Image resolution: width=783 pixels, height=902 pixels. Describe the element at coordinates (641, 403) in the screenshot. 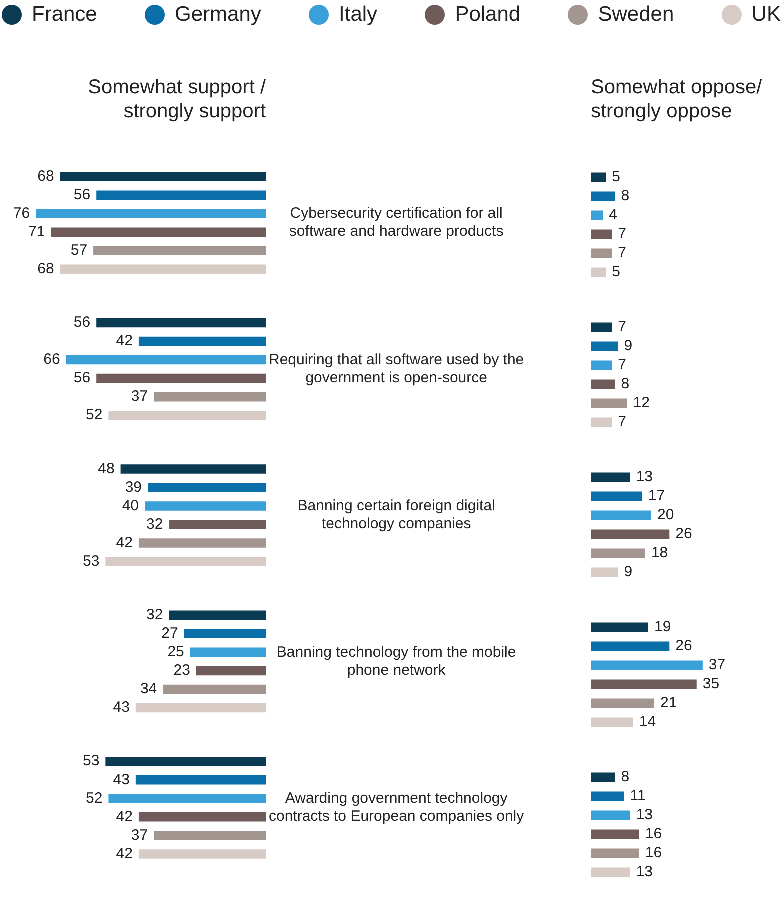

I see `data-label: 12` at that location.